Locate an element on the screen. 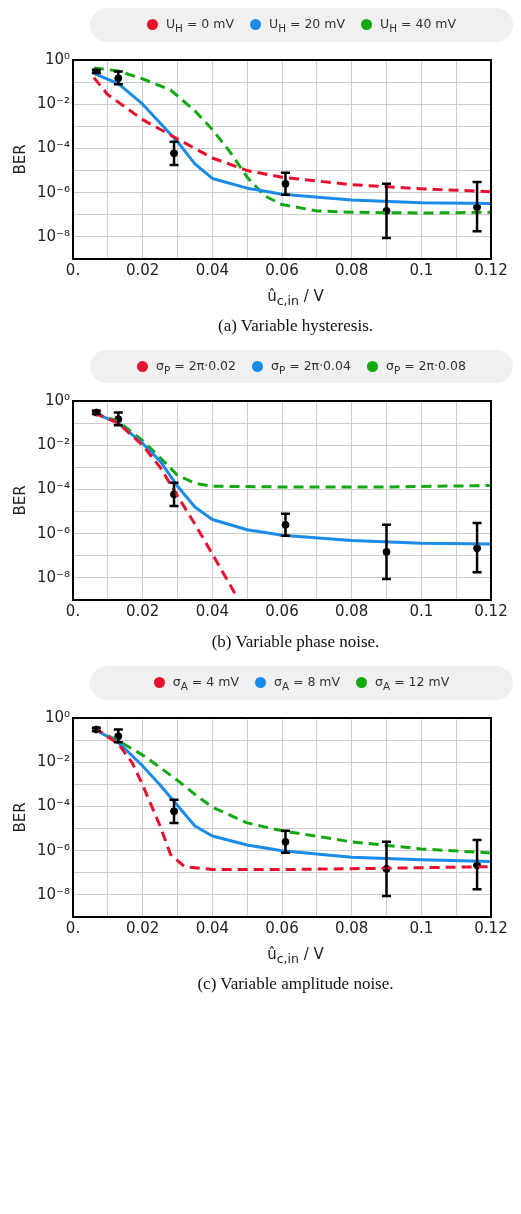 The height and width of the screenshot is (1214, 521). legend-label: σ$_{A}$ = 12 mV is located at coordinates (412, 683).